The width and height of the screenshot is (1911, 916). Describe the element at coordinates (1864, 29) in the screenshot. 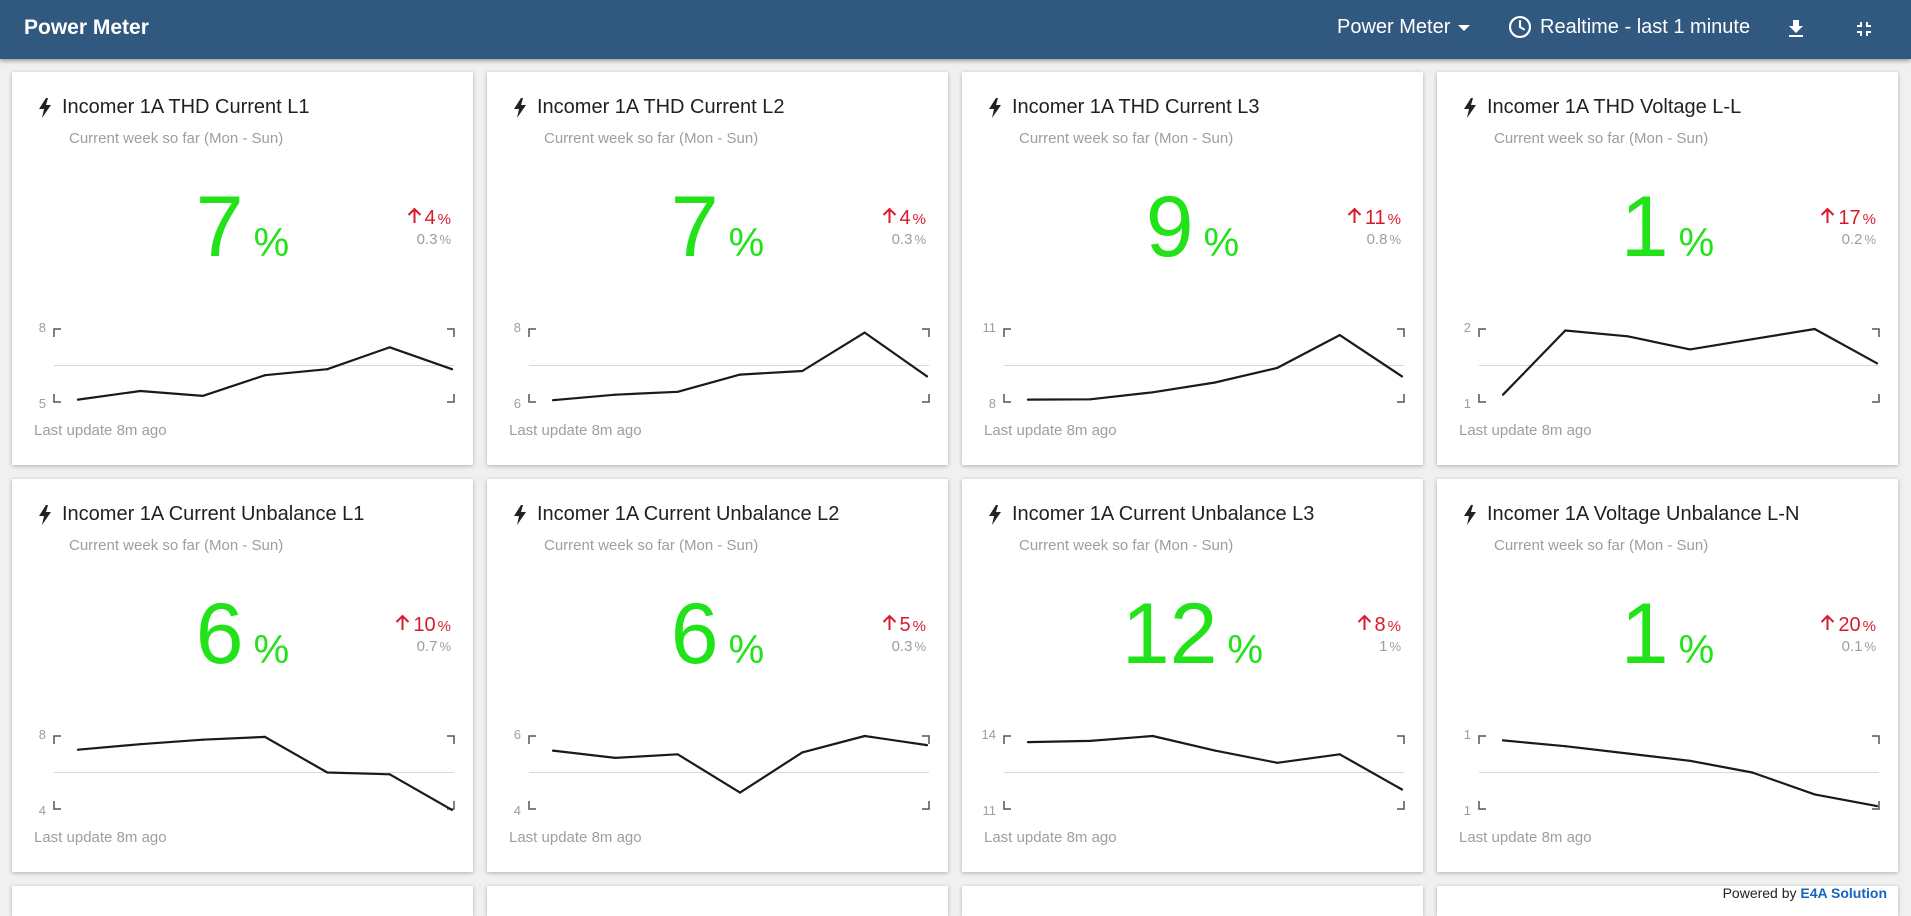

I see `exit-fullscreen-button` at that location.